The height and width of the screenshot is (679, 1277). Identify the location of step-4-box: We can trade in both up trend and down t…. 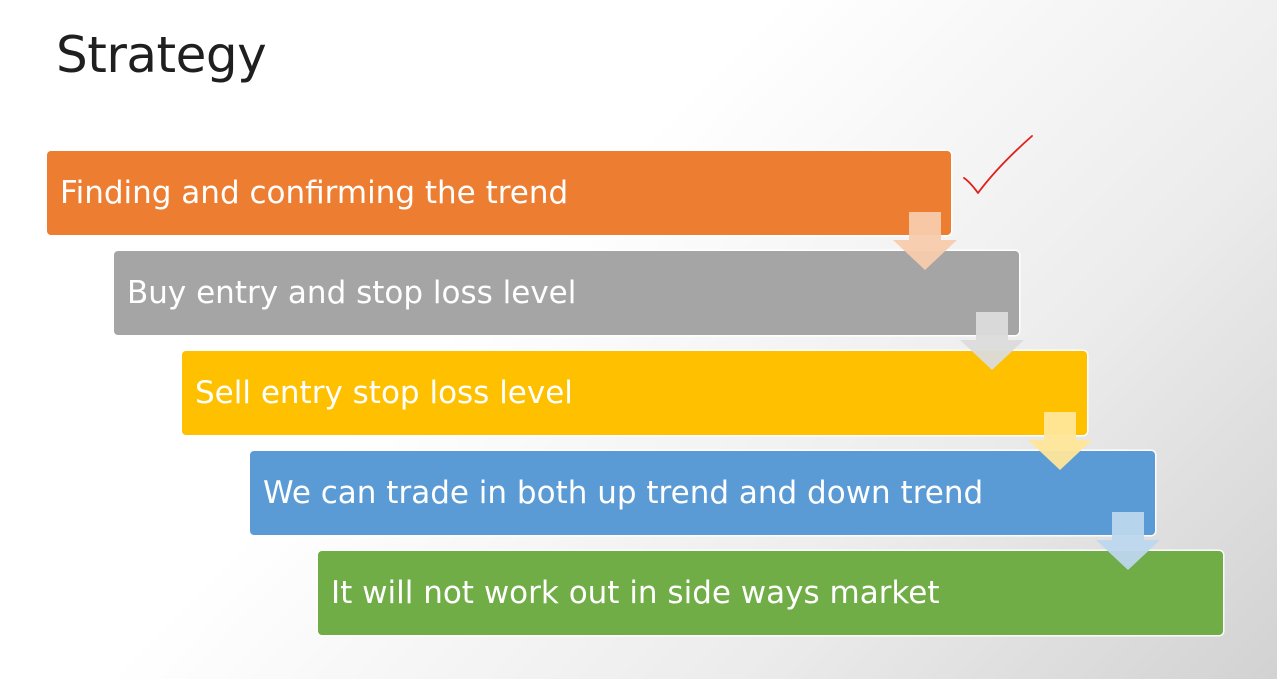
(702, 493).